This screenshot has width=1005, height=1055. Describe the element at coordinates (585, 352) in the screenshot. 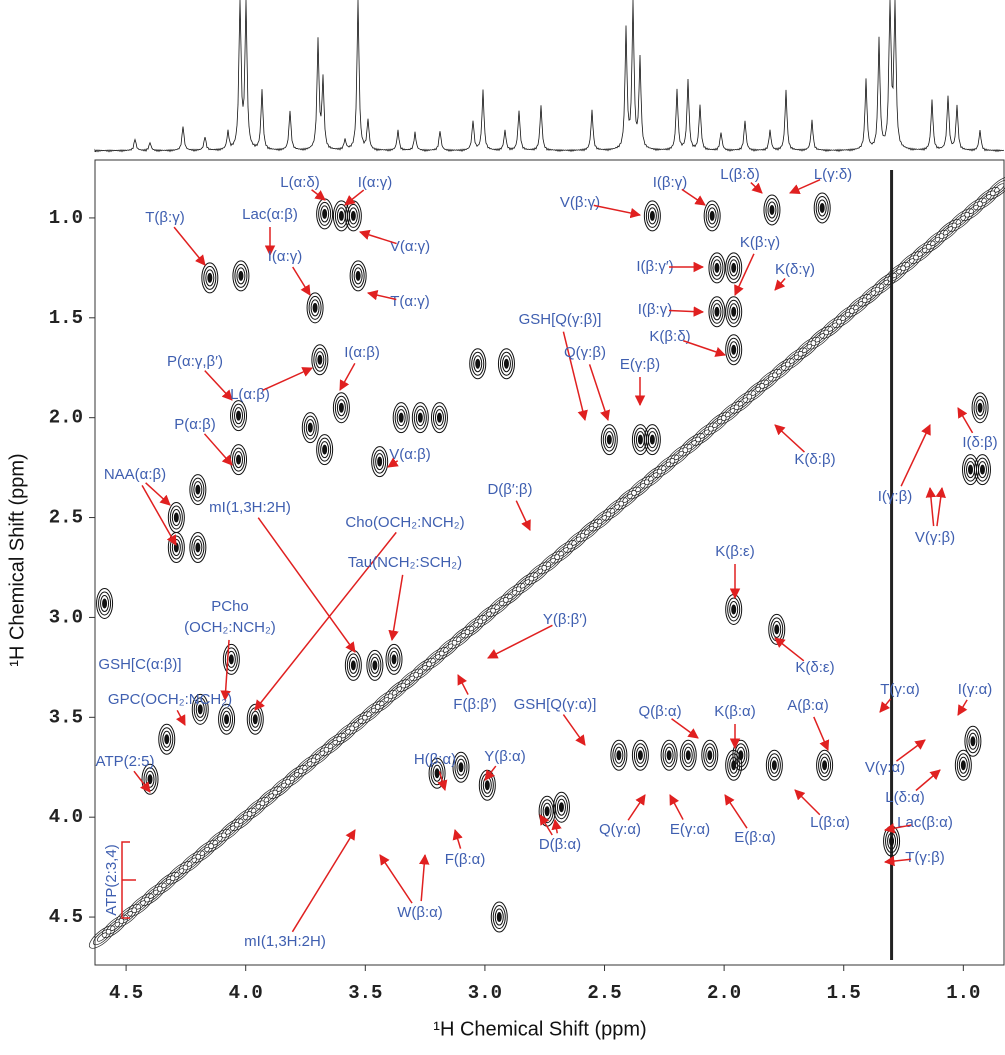

I see `peak-annotation: Q(γ:β)` at that location.